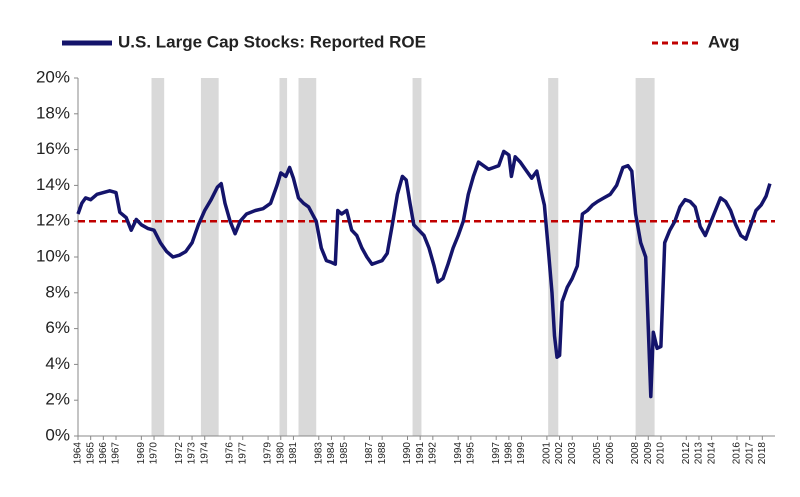 This screenshot has width=800, height=497. Describe the element at coordinates (230, 453) in the screenshot. I see `x-tick-label: 1976` at that location.